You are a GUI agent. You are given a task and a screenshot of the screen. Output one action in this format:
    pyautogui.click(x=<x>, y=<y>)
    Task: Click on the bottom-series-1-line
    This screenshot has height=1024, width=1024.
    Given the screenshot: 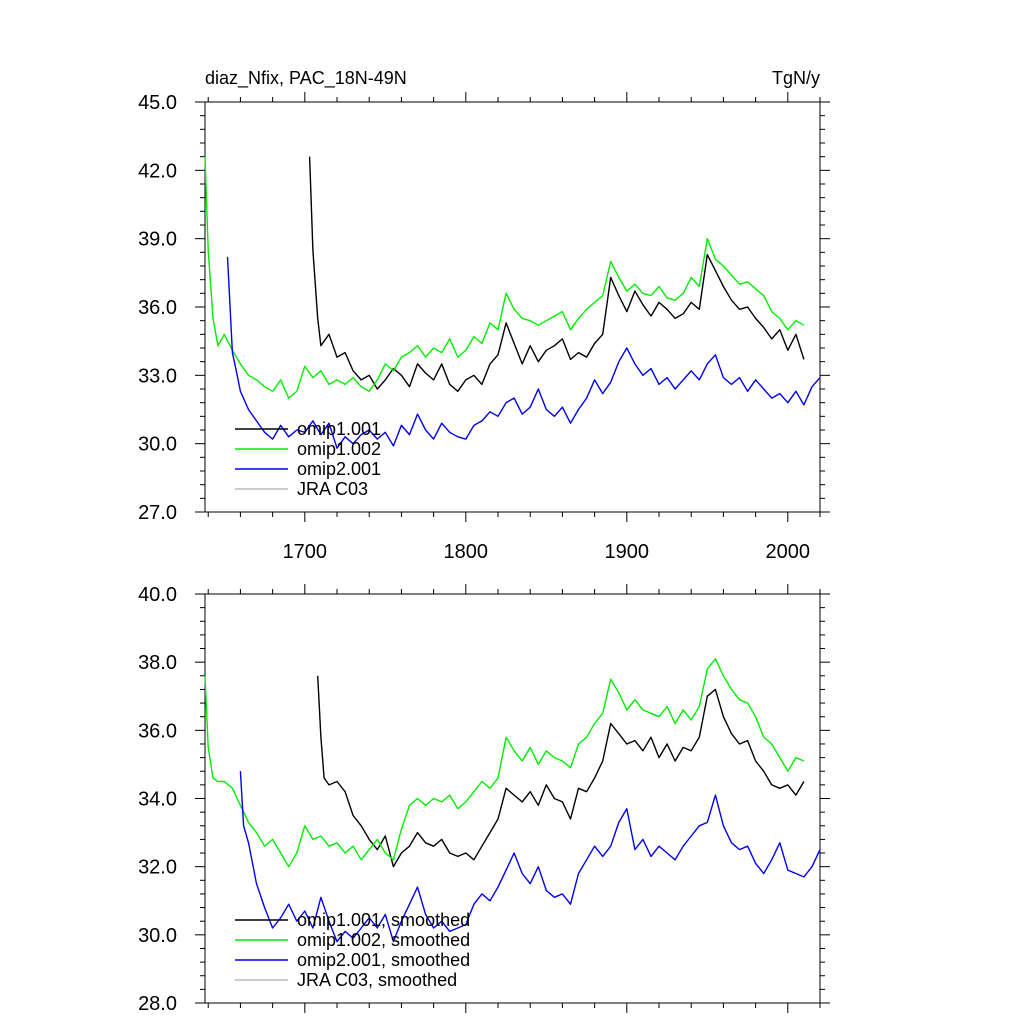 What is the action you would take?
    pyautogui.click(x=504, y=763)
    